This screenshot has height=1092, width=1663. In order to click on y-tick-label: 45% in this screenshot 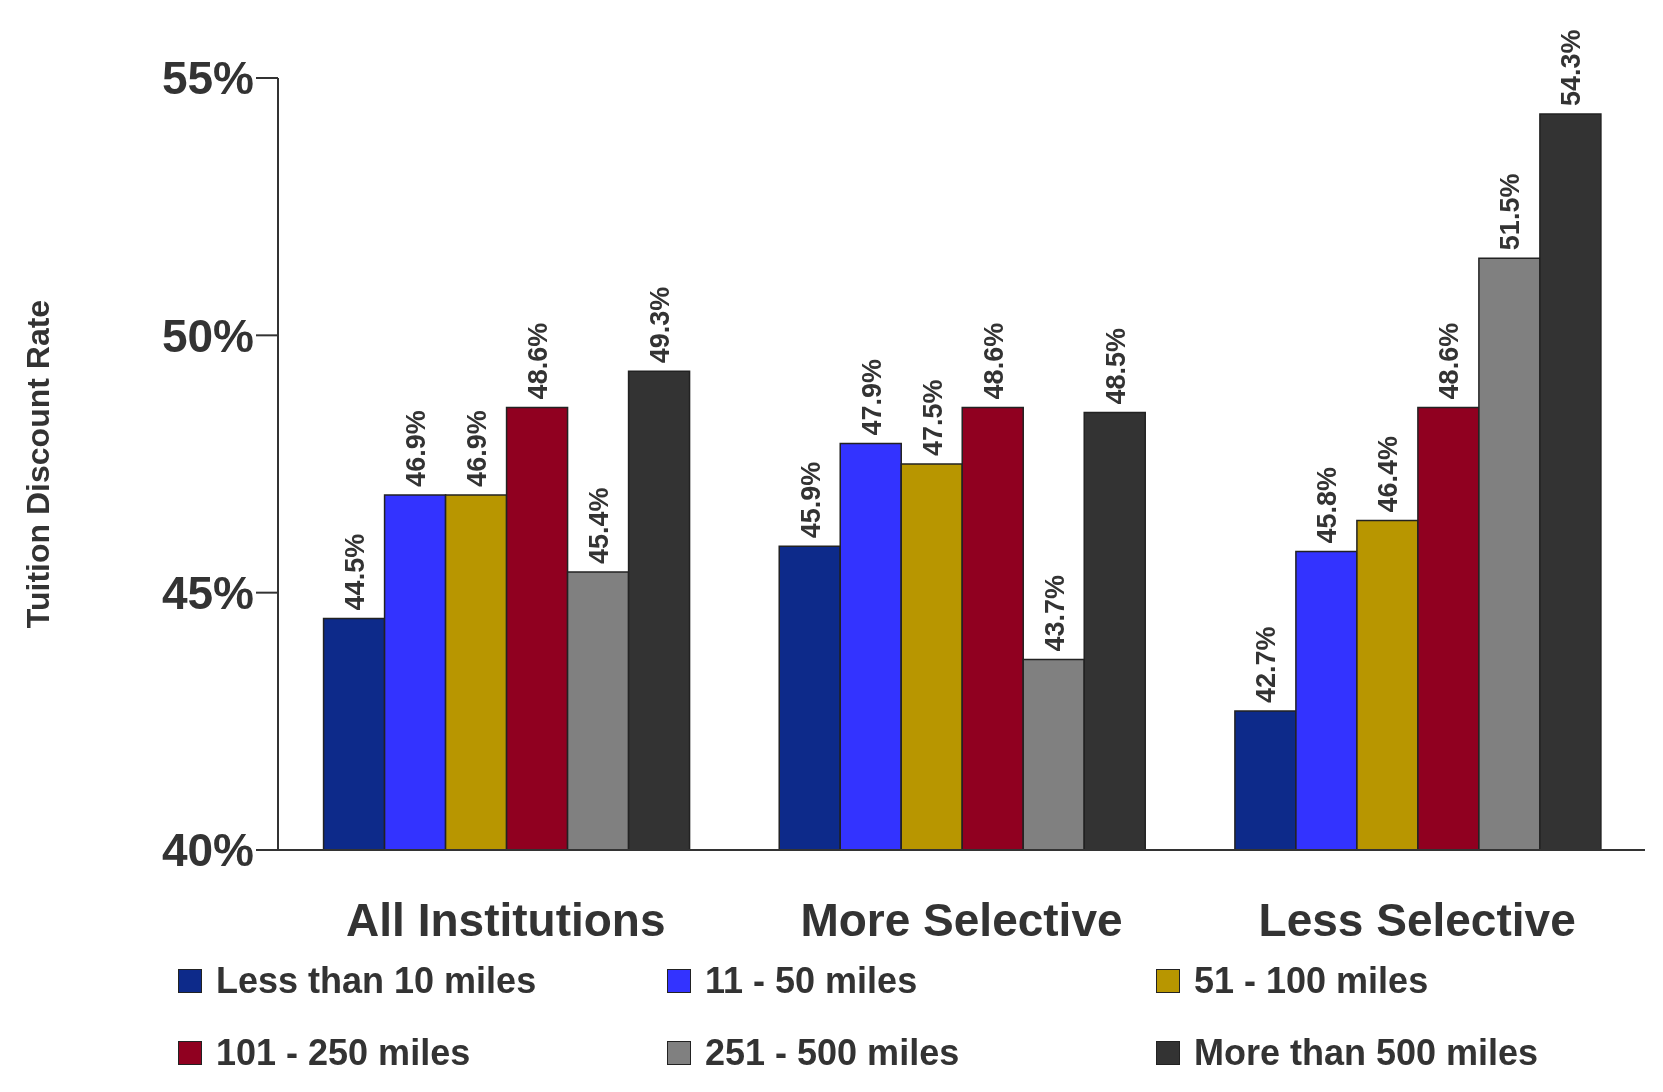, I will do `click(207, 593)`.